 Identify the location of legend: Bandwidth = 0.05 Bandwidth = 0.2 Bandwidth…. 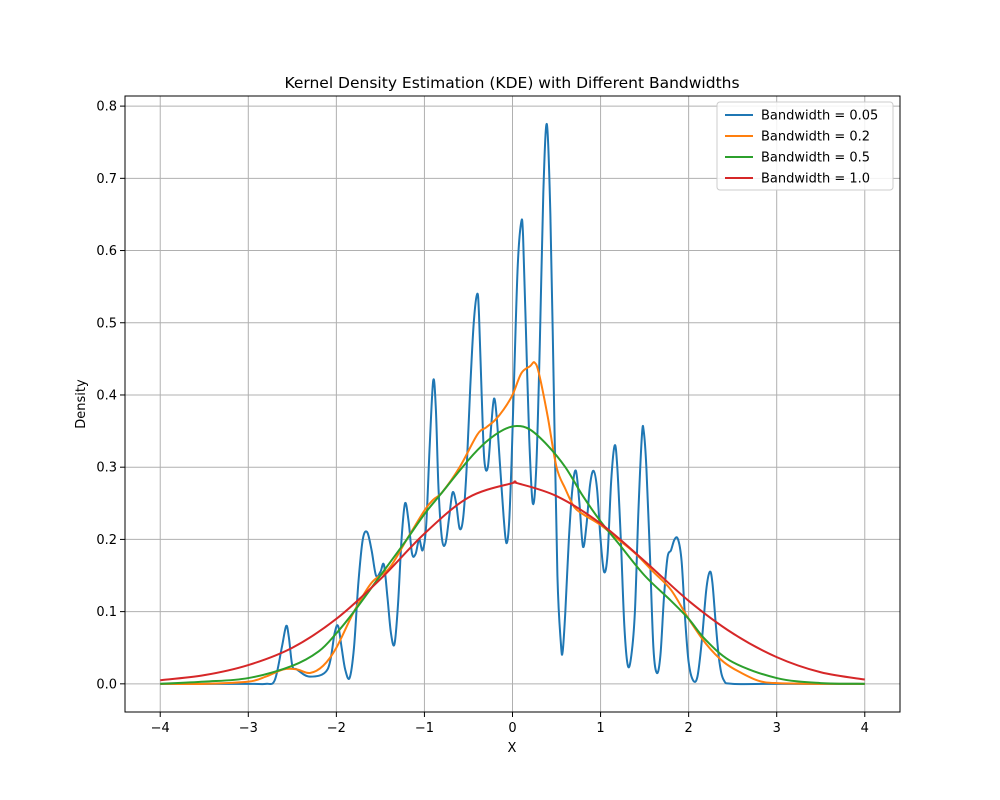
(805, 146).